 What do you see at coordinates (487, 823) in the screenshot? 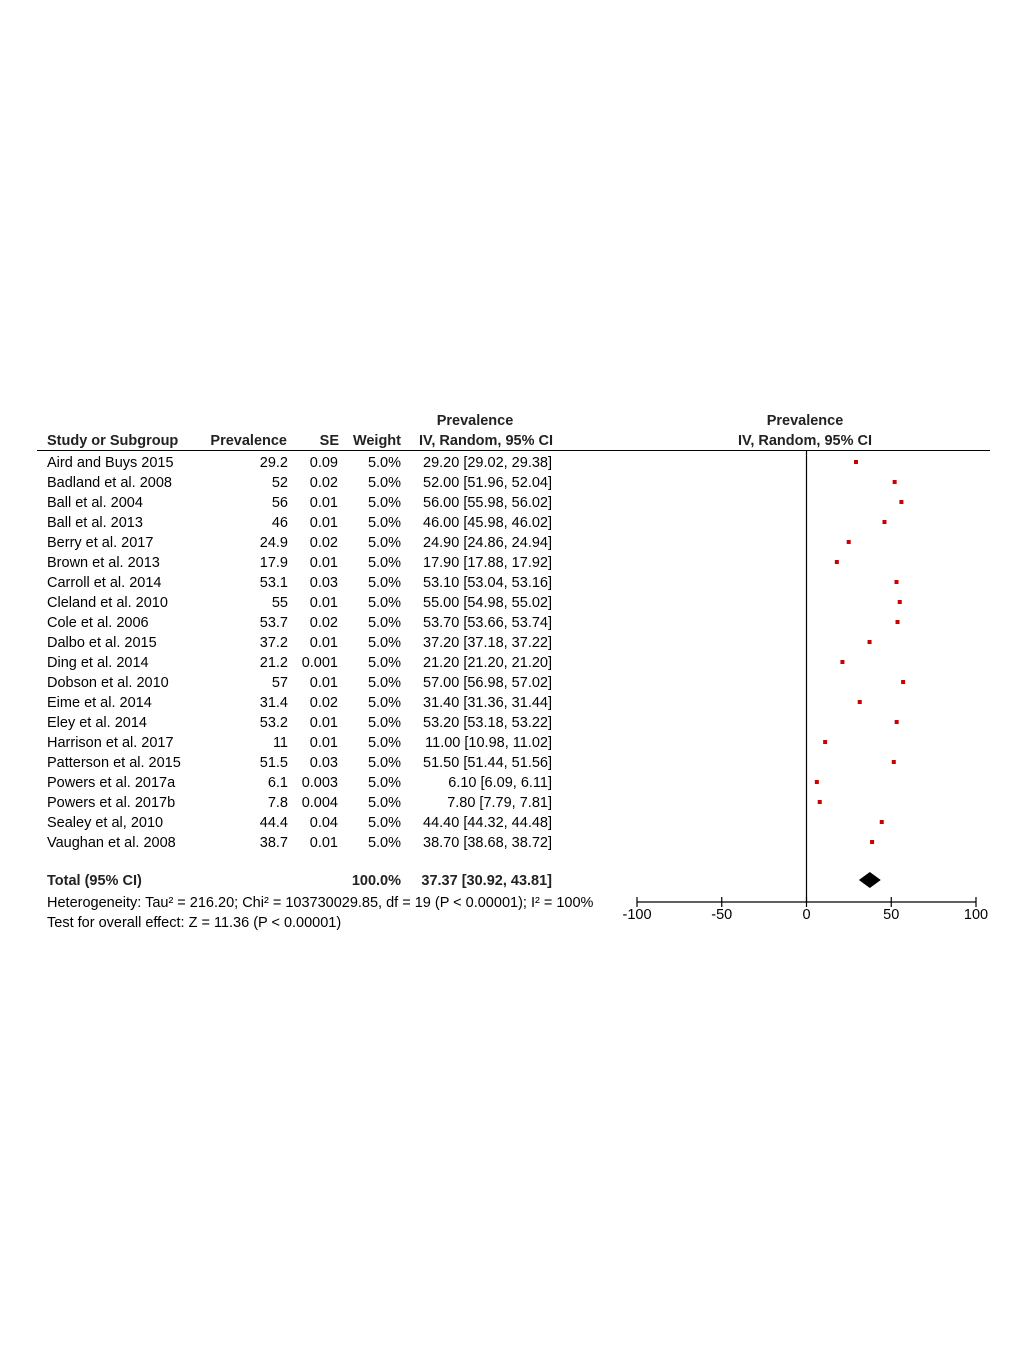
I see `row-ci: 44.40 [44.32, 44.48]` at bounding box center [487, 823].